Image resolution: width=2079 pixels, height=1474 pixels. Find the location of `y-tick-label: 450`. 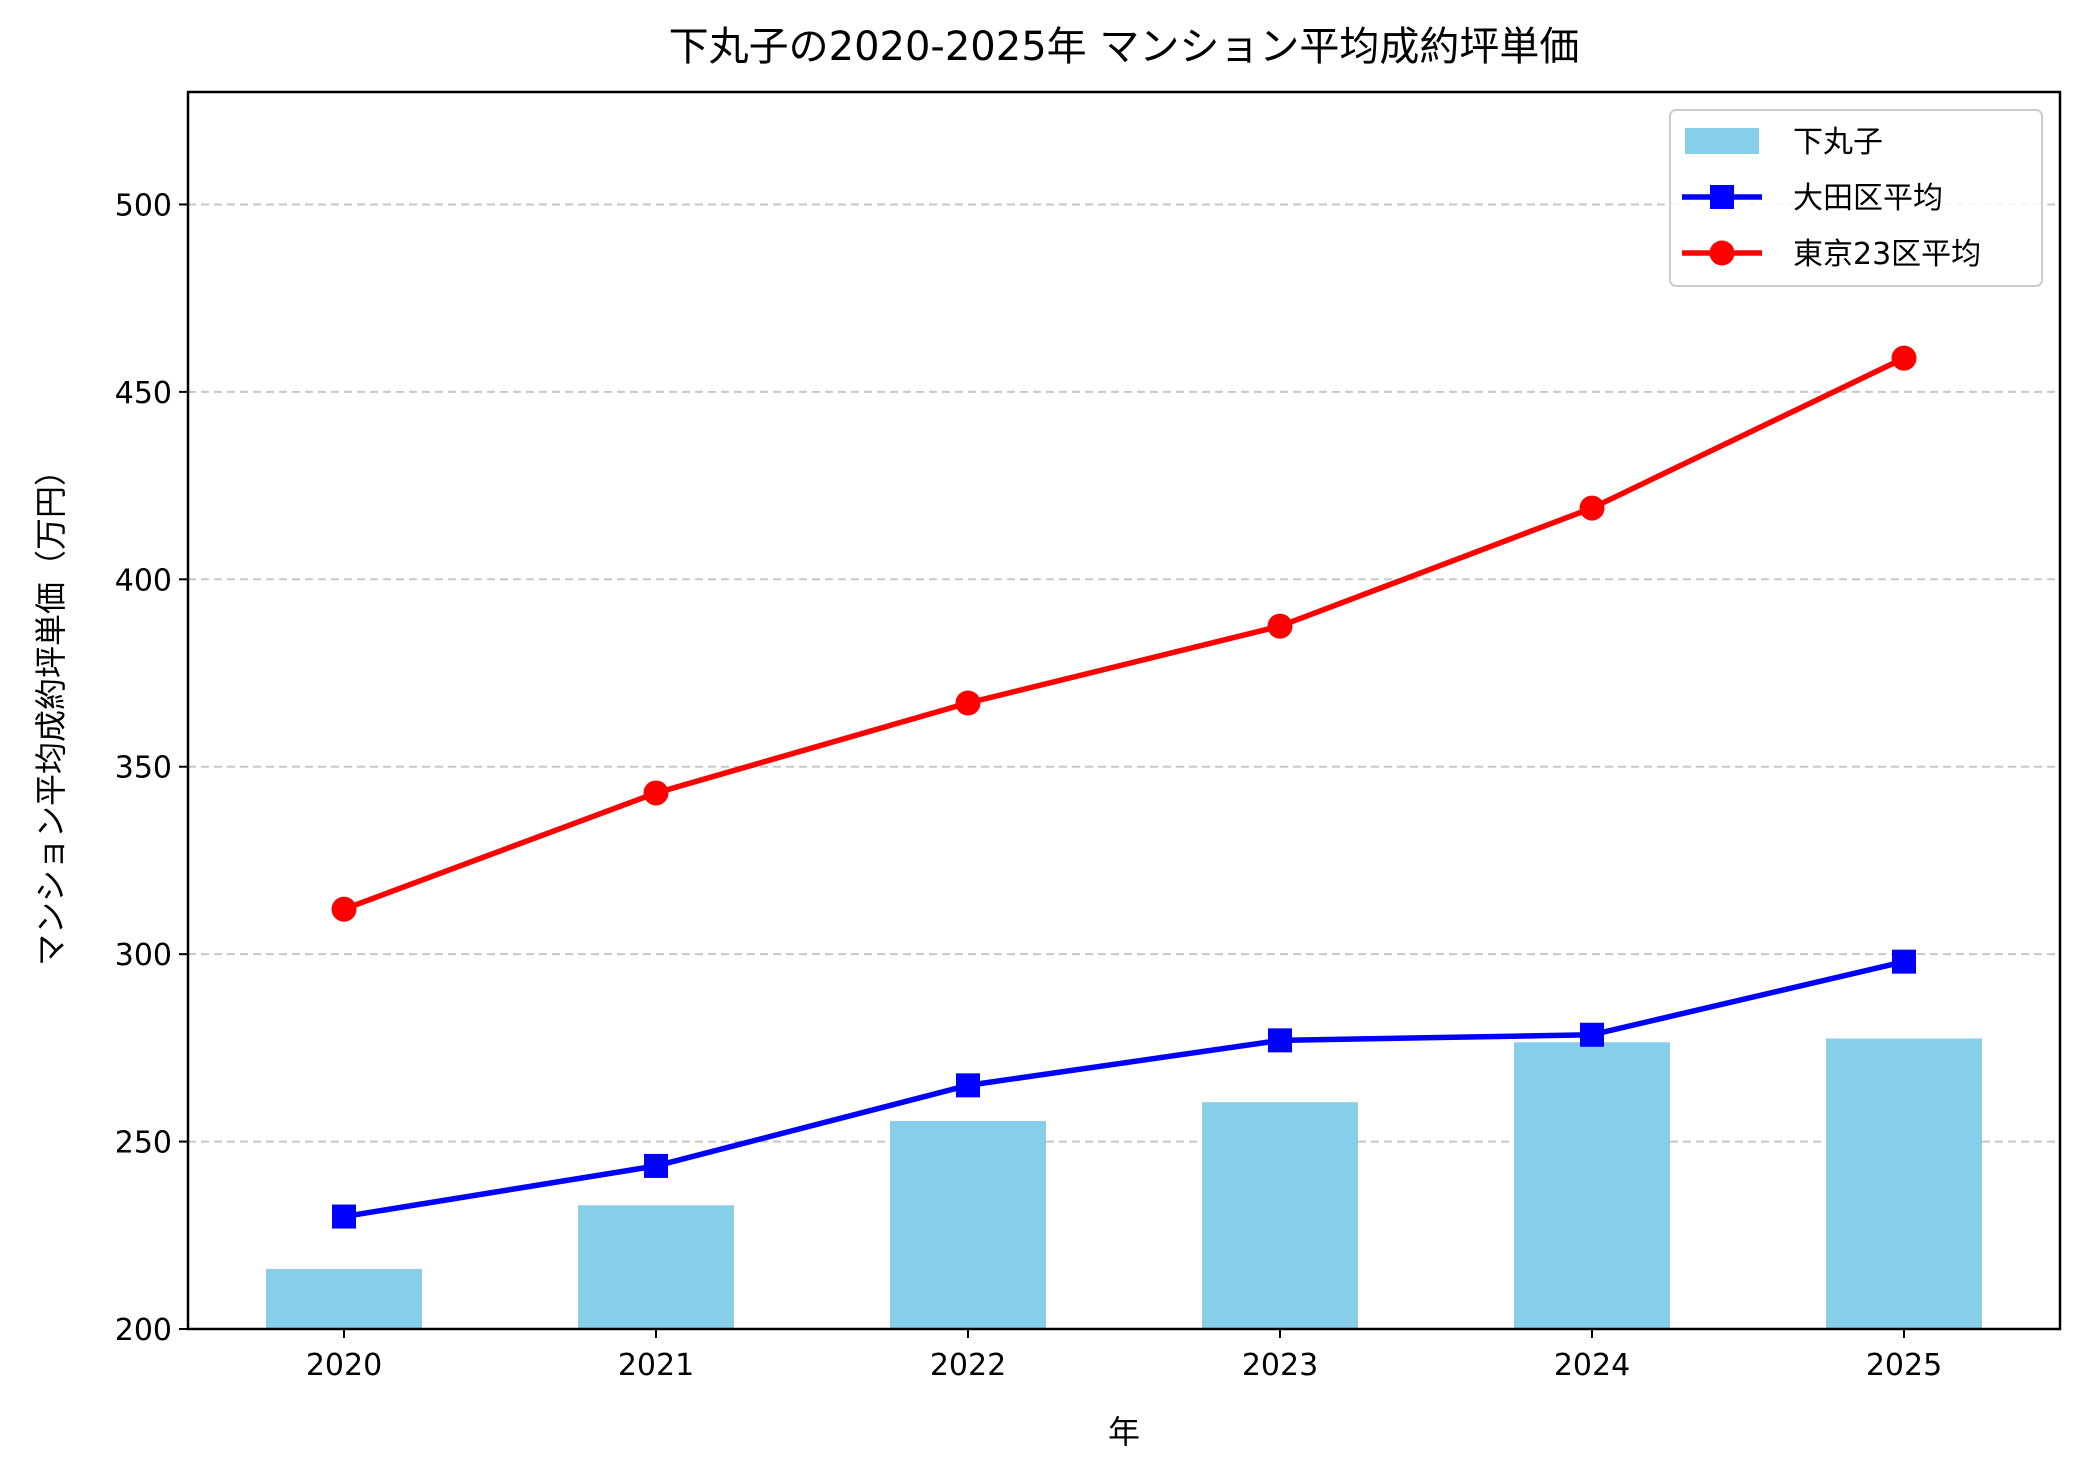

y-tick-label: 450 is located at coordinates (143, 393).